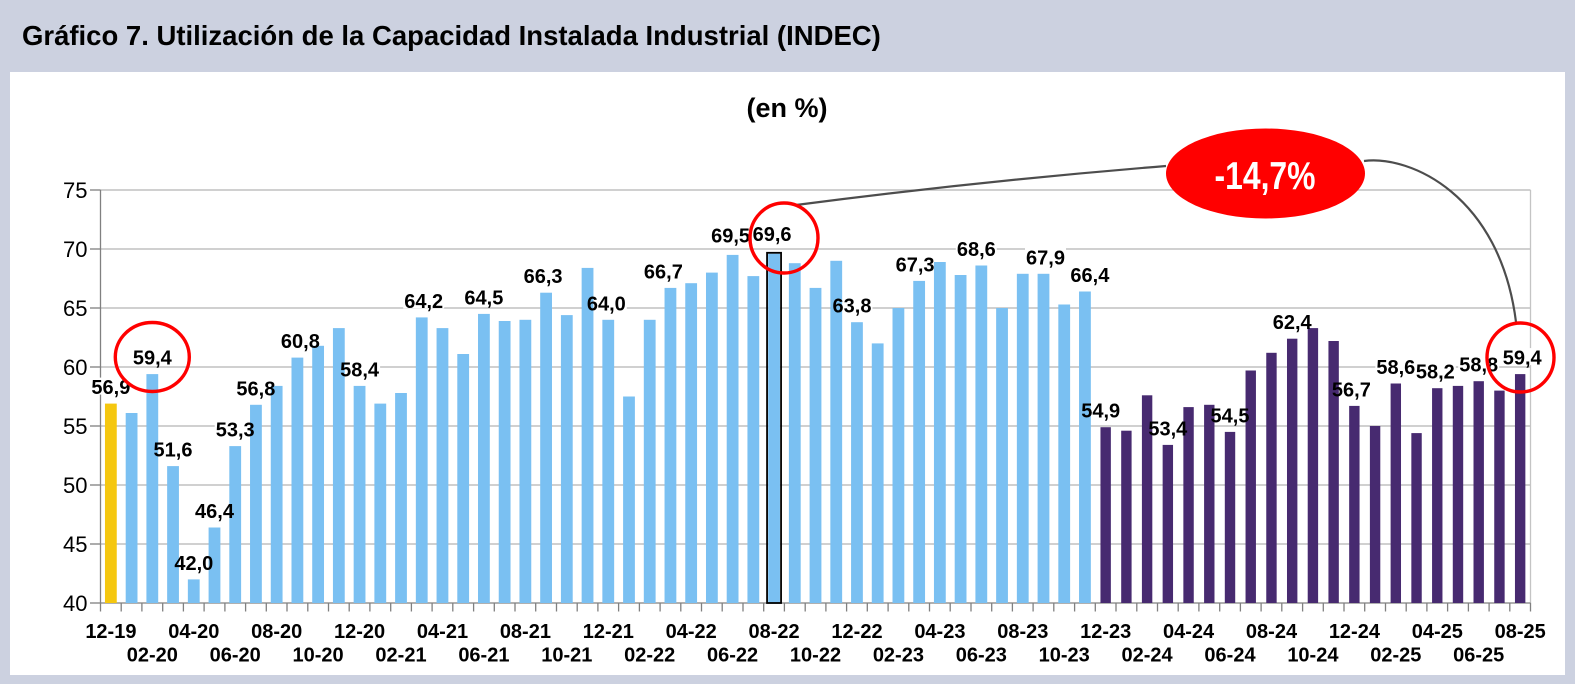 The image size is (1575, 684). I want to click on svg-text: 08-24, so click(1272, 632).